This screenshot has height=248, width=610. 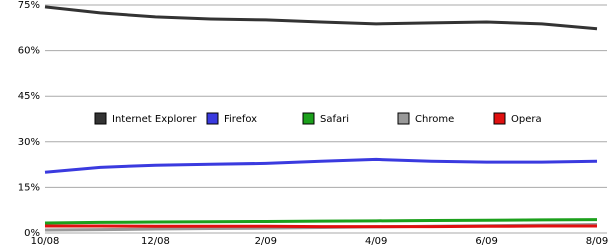 What do you see at coordinates (45, 241) in the screenshot?
I see `x-tick-label: 10/08` at bounding box center [45, 241].